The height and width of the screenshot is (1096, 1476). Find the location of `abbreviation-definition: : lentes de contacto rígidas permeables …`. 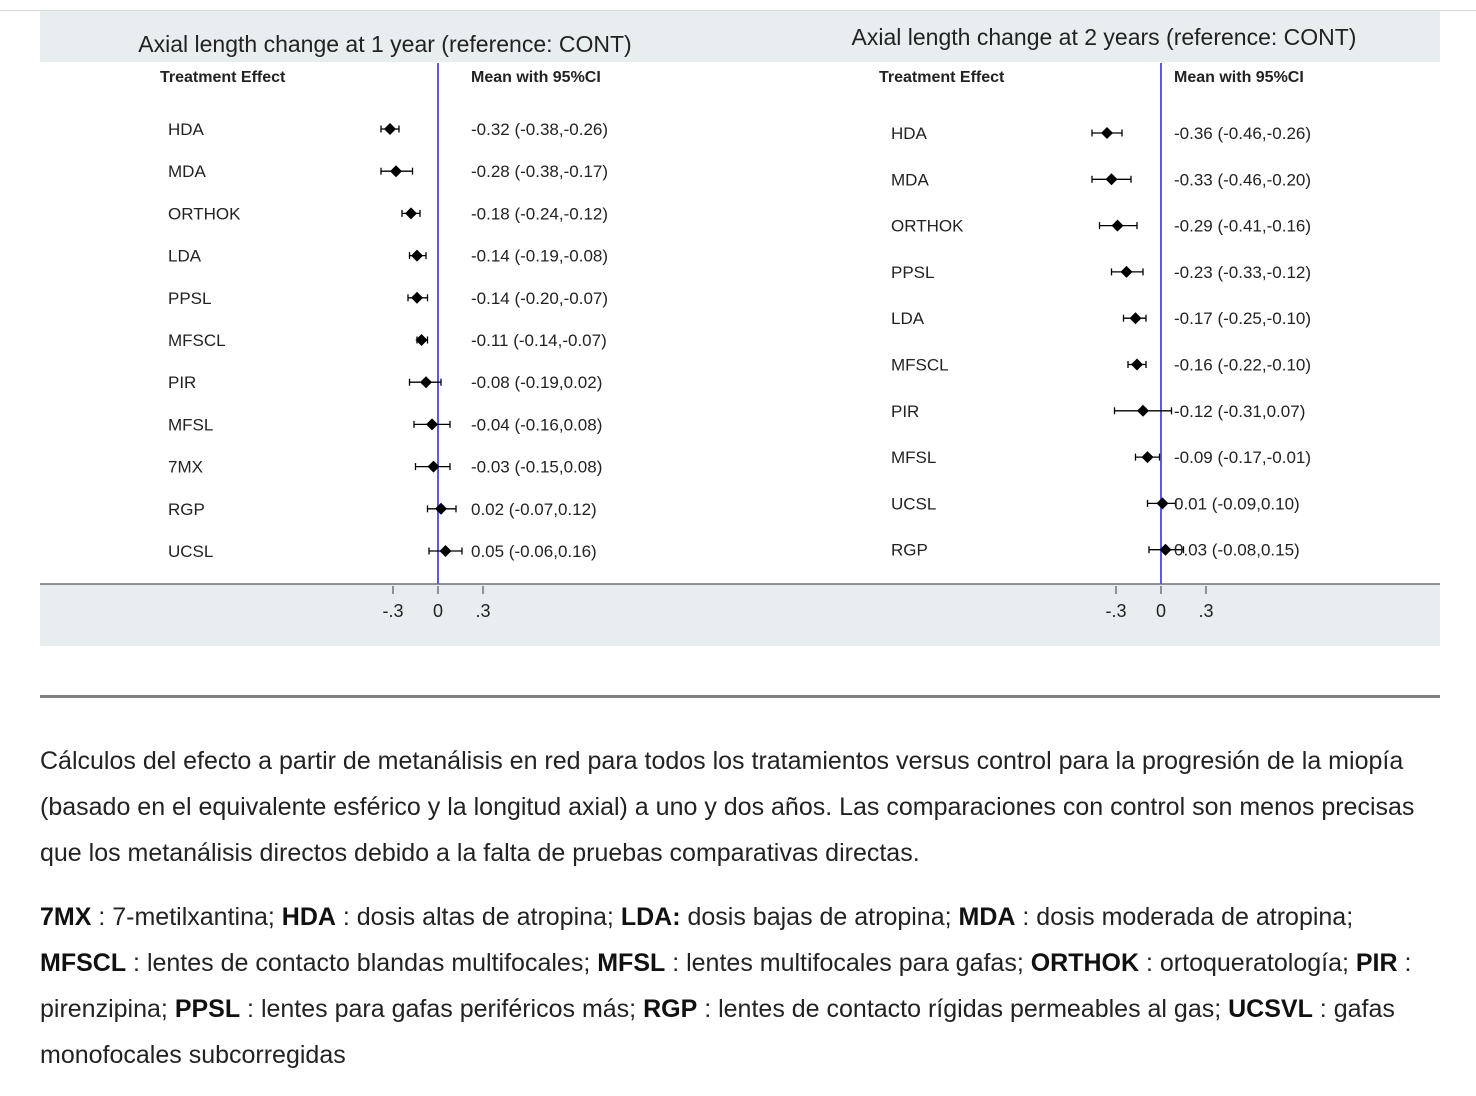

abbreviation-definition: : lentes de contacto rígidas permeables … is located at coordinates (963, 1009).